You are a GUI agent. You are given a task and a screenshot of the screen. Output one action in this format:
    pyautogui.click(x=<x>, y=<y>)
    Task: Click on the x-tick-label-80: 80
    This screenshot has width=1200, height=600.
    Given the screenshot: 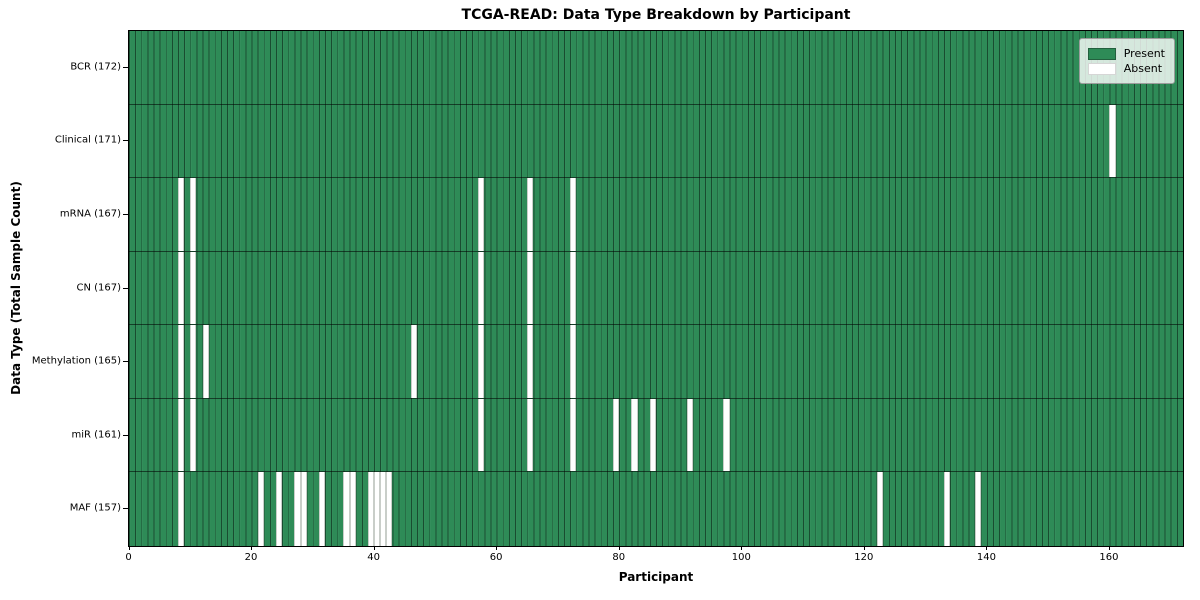 What is the action you would take?
    pyautogui.click(x=619, y=557)
    